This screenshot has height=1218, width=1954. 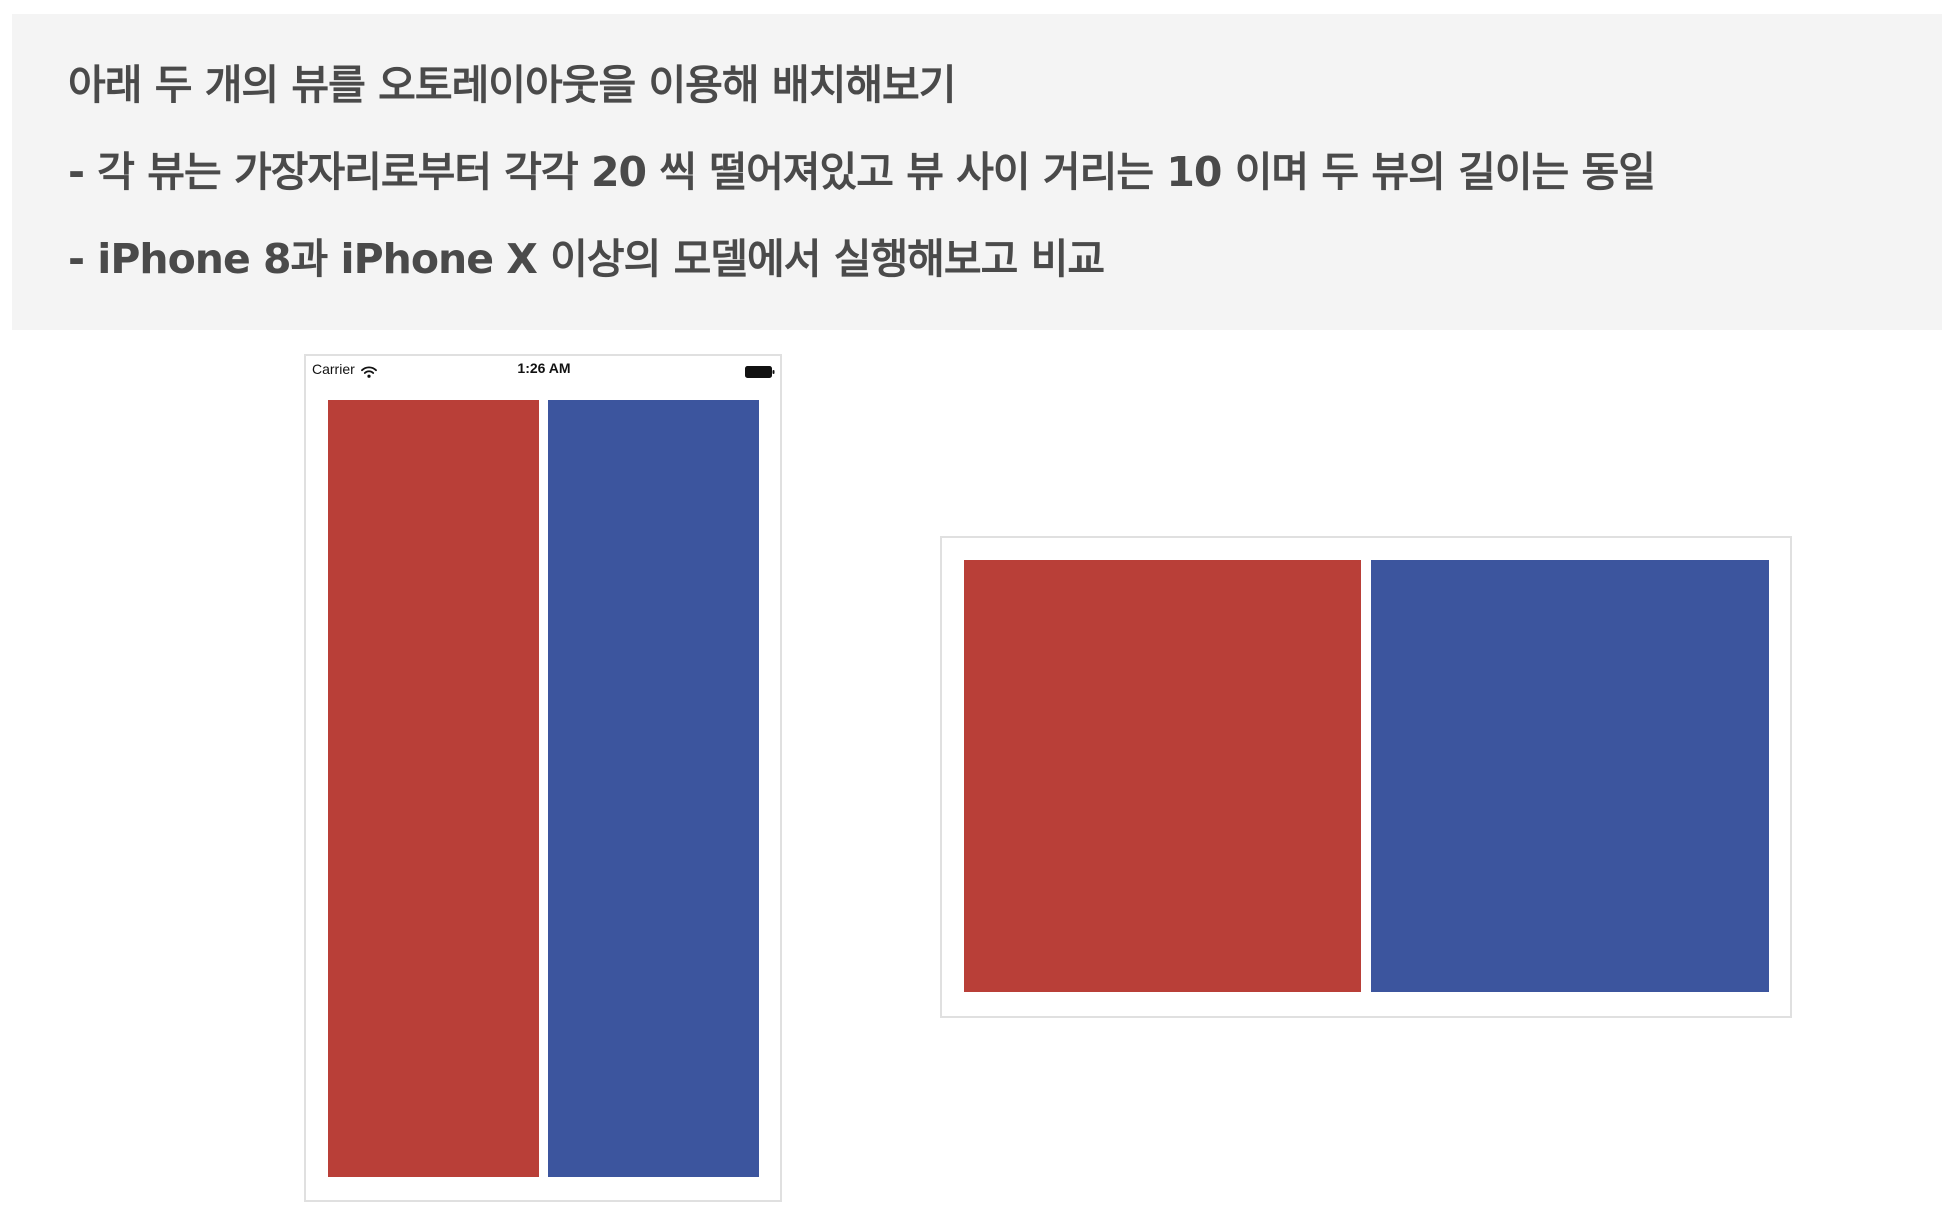 What do you see at coordinates (368, 370) in the screenshot?
I see `wifi-icon` at bounding box center [368, 370].